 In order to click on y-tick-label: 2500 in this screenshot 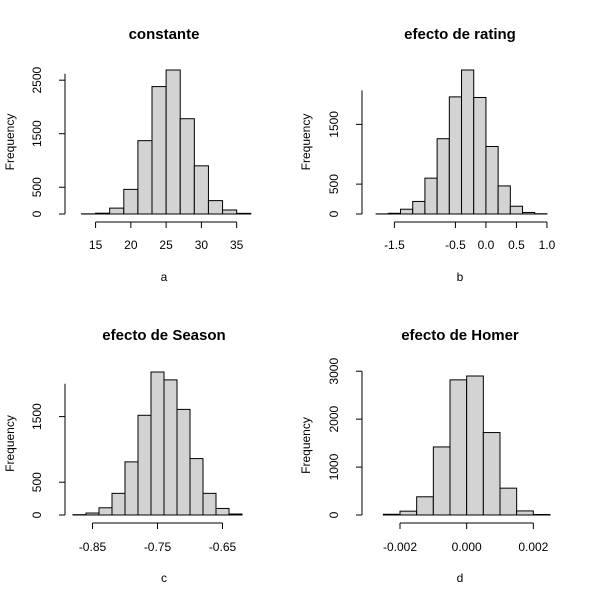, I will do `click(37, 80)`.